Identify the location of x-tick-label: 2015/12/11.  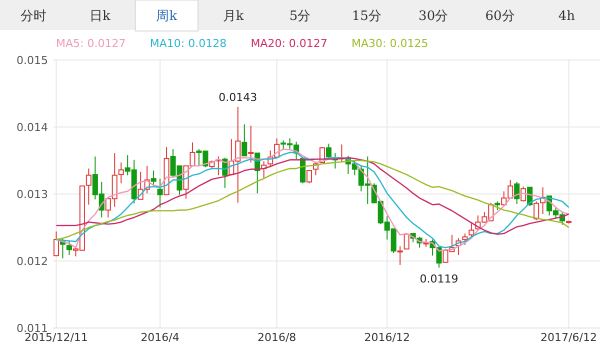
(56, 337).